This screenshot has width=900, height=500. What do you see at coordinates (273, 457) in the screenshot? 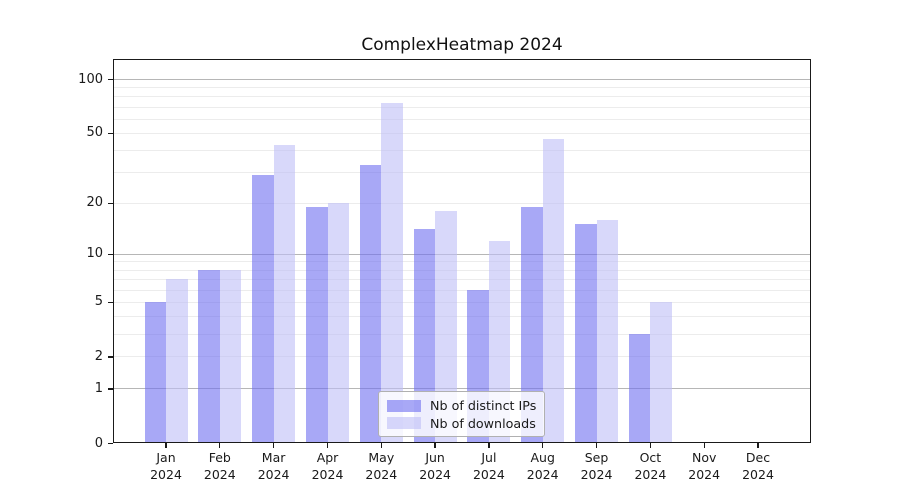
I see `x-tick-month: Mar` at bounding box center [273, 457].